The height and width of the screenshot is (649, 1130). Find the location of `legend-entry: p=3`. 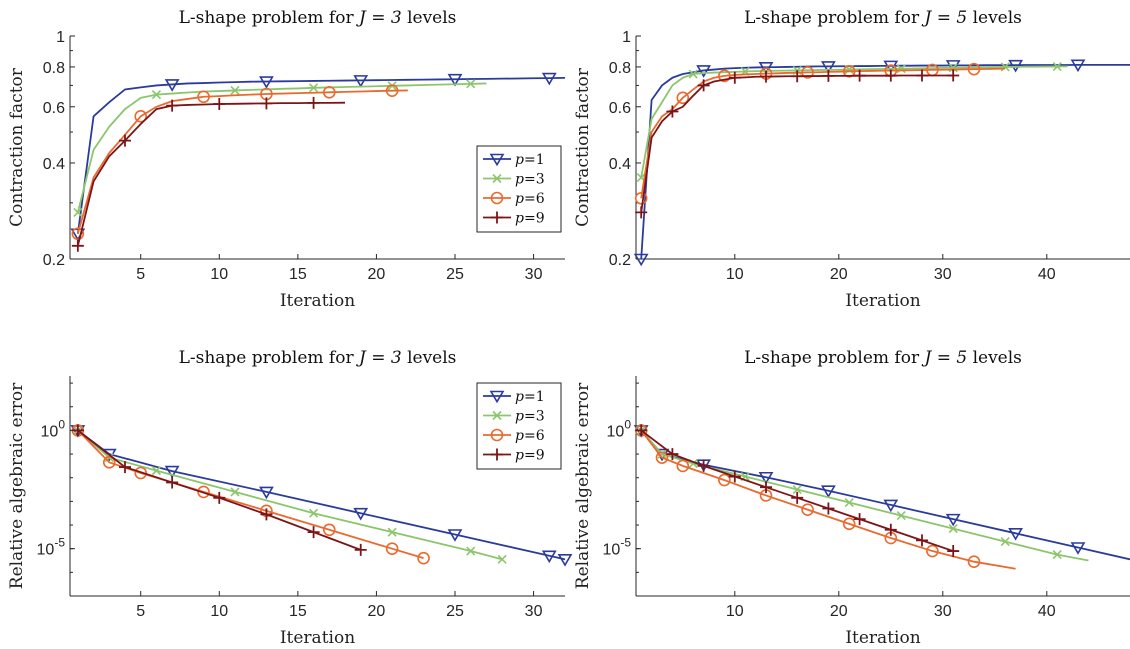

legend-entry: p=3 is located at coordinates (514, 180).